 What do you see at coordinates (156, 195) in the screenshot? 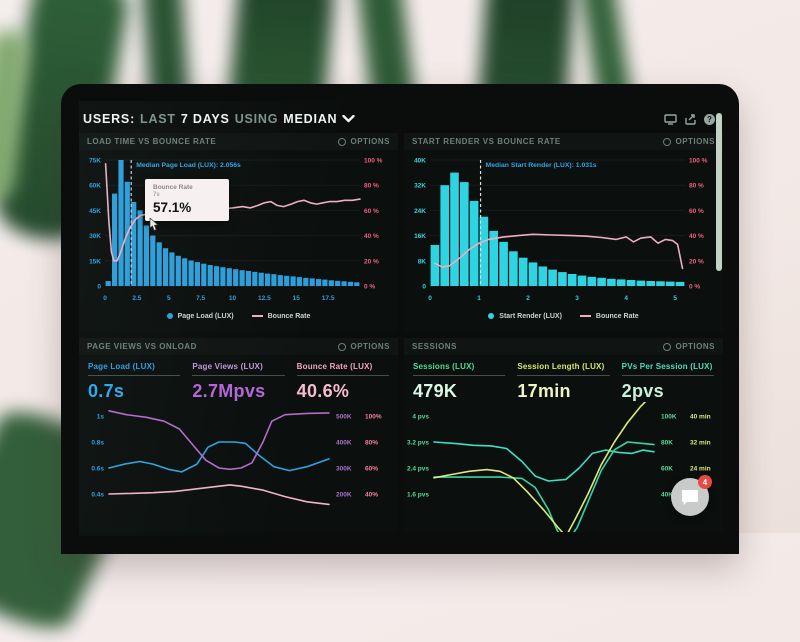
I see `tooltip-sub: 7s` at bounding box center [156, 195].